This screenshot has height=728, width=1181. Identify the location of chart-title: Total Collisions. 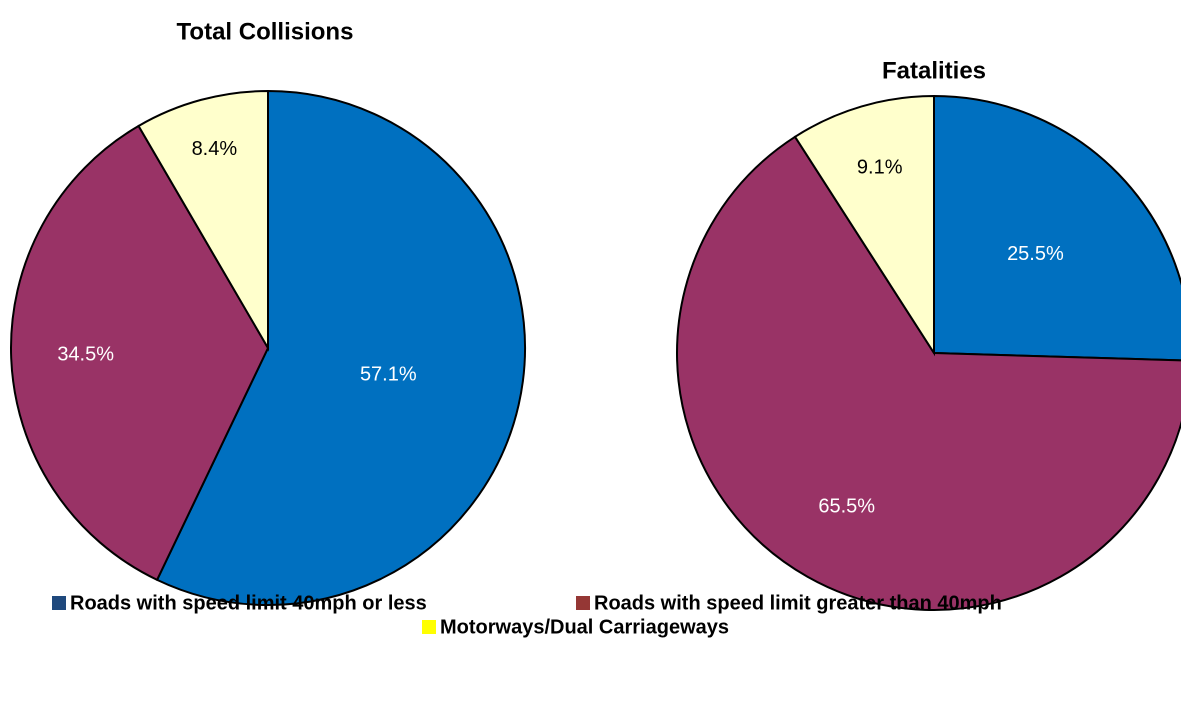
(265, 31).